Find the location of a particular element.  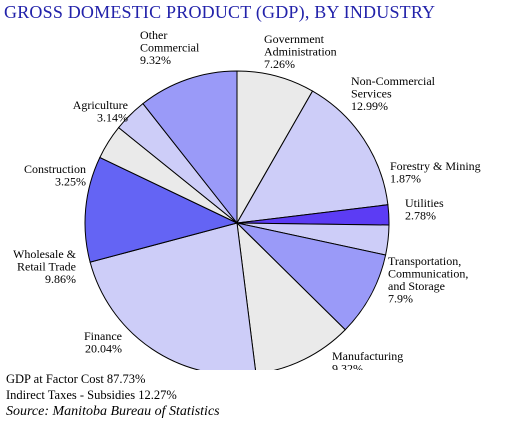

slice-label-wholesale-retail-trade: Wholesale & Retail Trade 9.86% is located at coordinates (45, 266).